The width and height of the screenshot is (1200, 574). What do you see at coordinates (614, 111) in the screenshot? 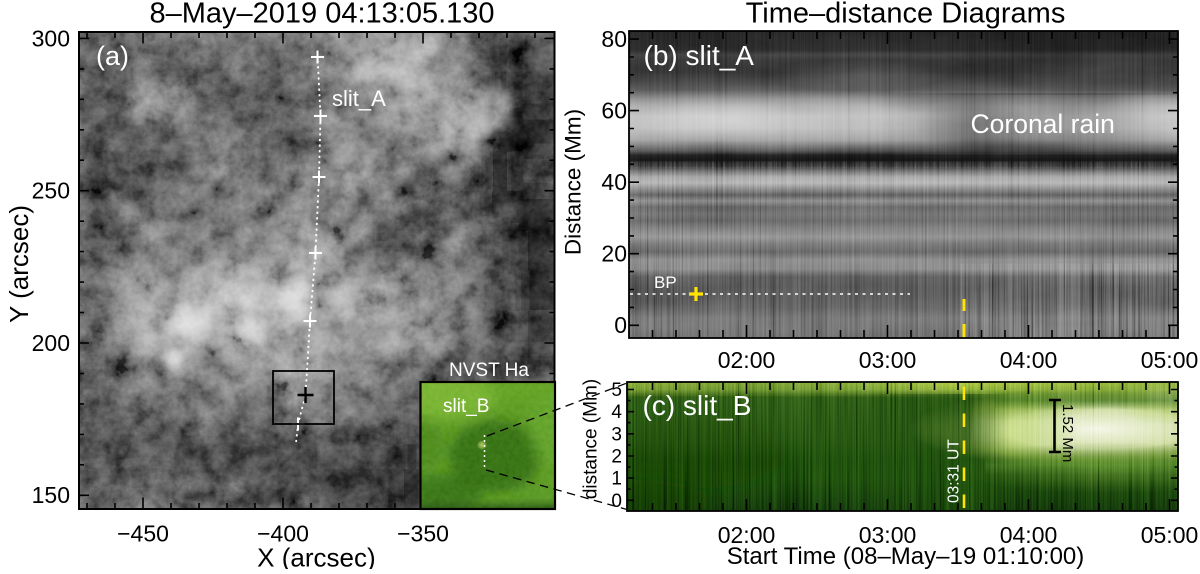
I see `svg-text: 60` at bounding box center [614, 111].